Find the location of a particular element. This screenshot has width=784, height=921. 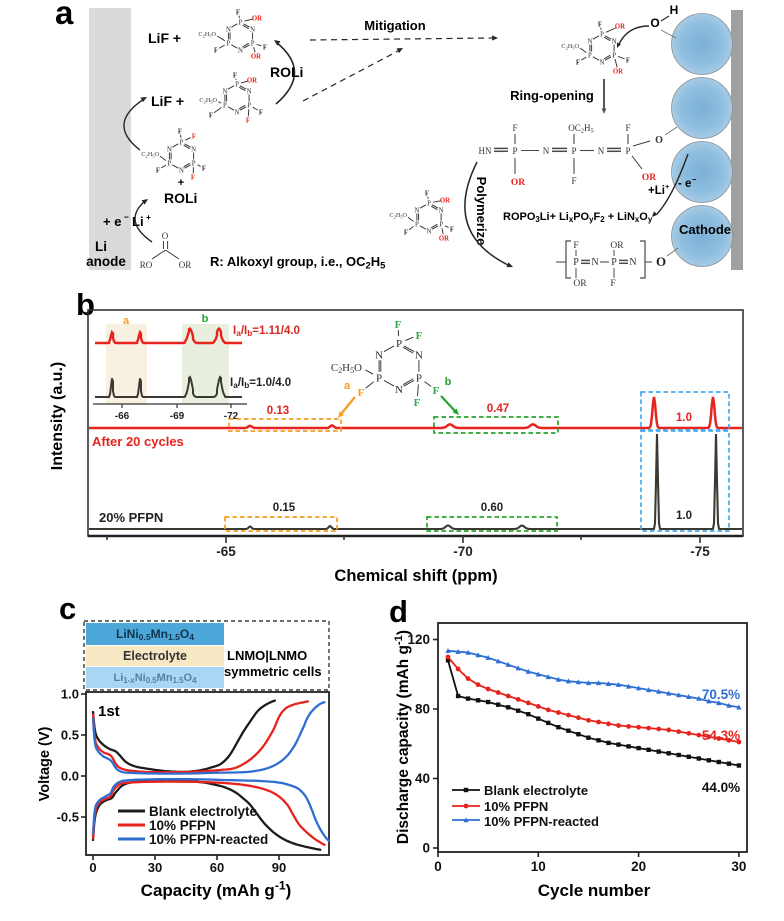

svg-text: Li is located at coordinates (101, 246).